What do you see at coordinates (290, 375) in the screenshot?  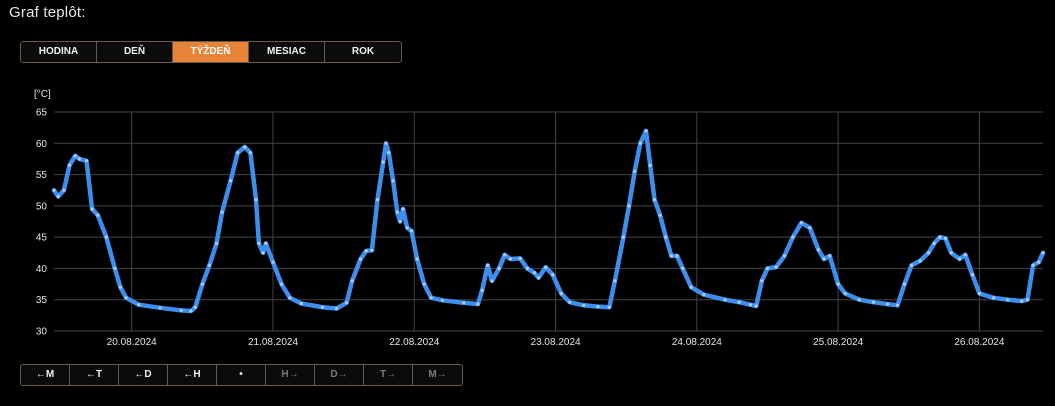 I see `forward-hour-button: H→` at bounding box center [290, 375].